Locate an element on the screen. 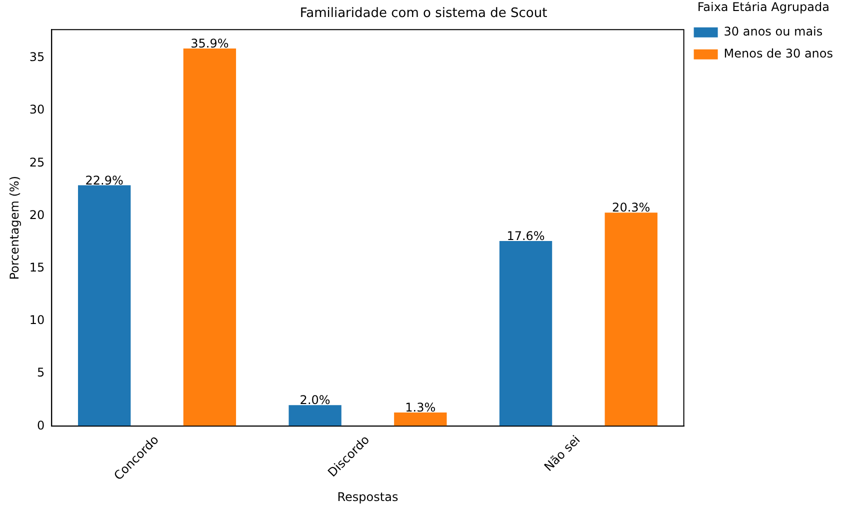  data-label: 2.0% is located at coordinates (315, 400).